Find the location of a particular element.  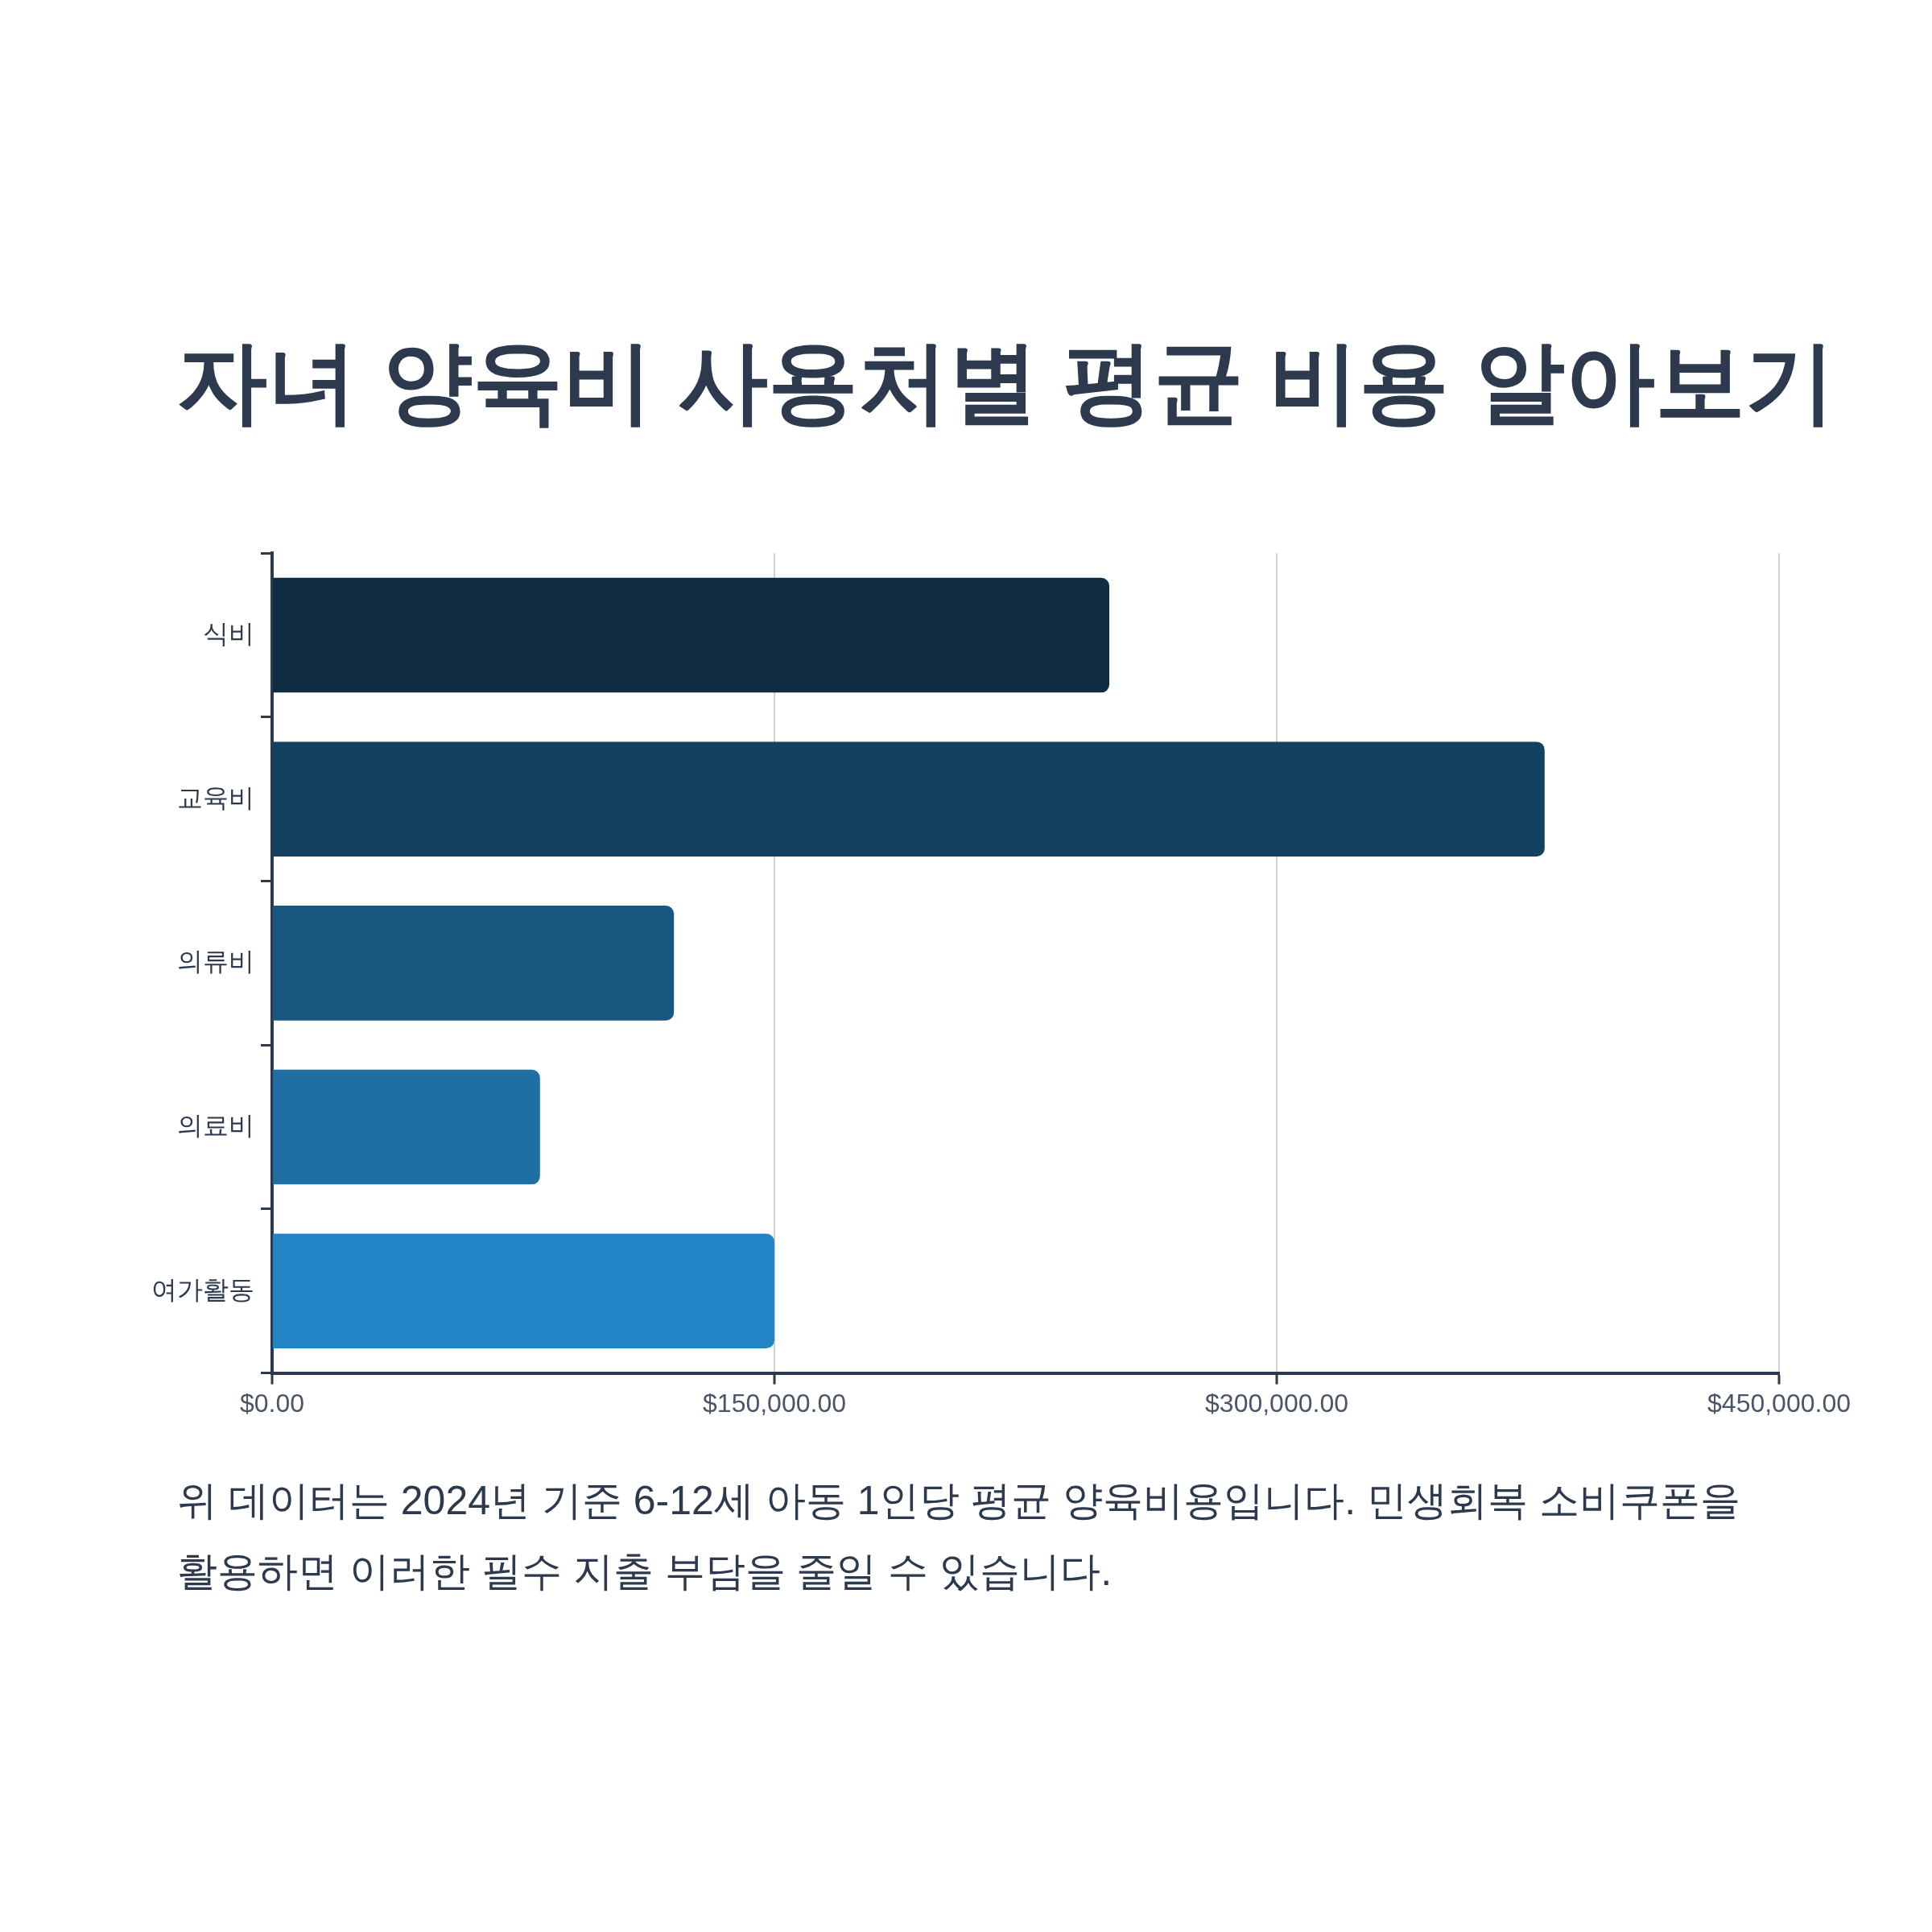

x-tick-label: $450,000.00 is located at coordinates (1779, 1403).